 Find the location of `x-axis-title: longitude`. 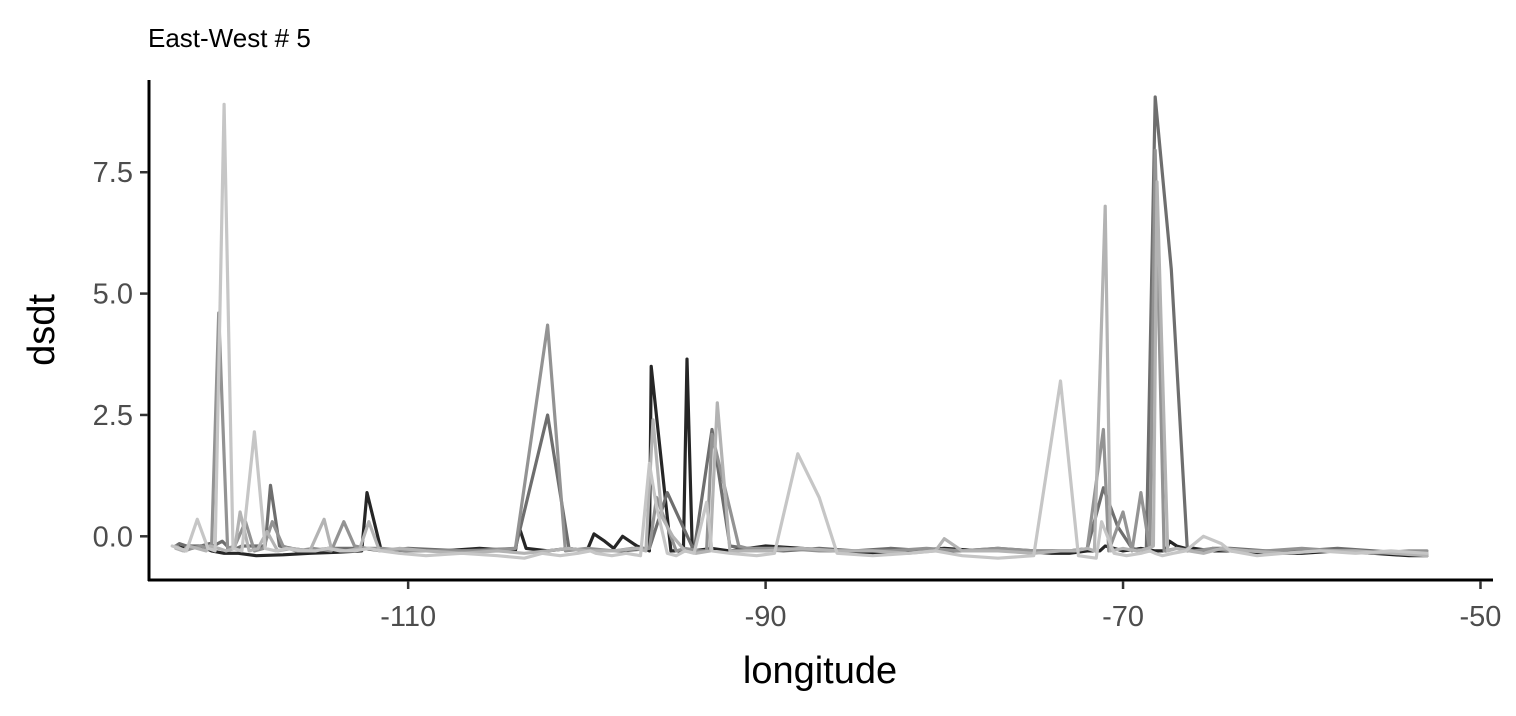

x-axis-title: longitude is located at coordinates (820, 671).